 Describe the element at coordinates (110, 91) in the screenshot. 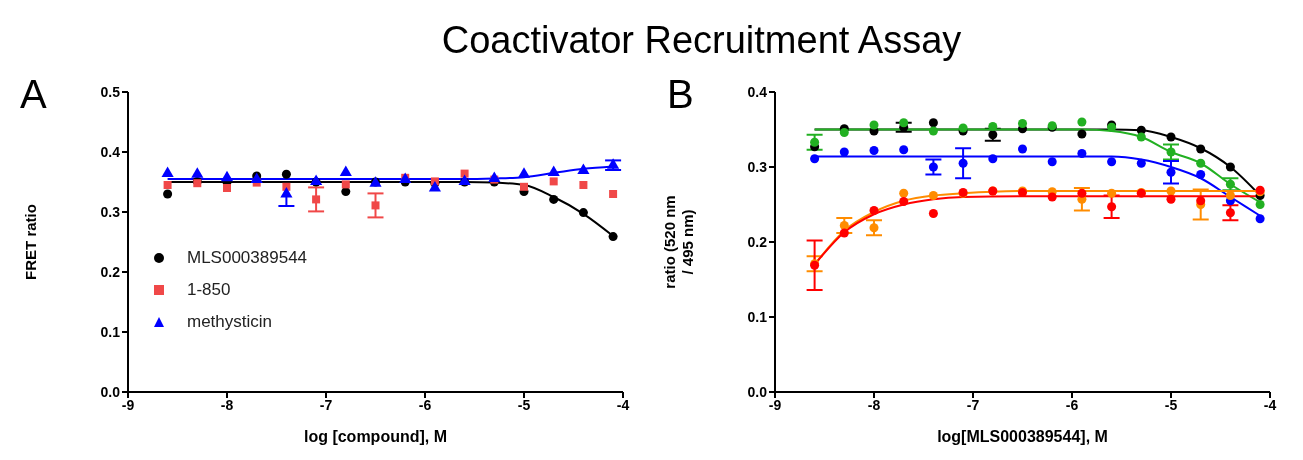

I see `y-tick-label: 0.5` at that location.